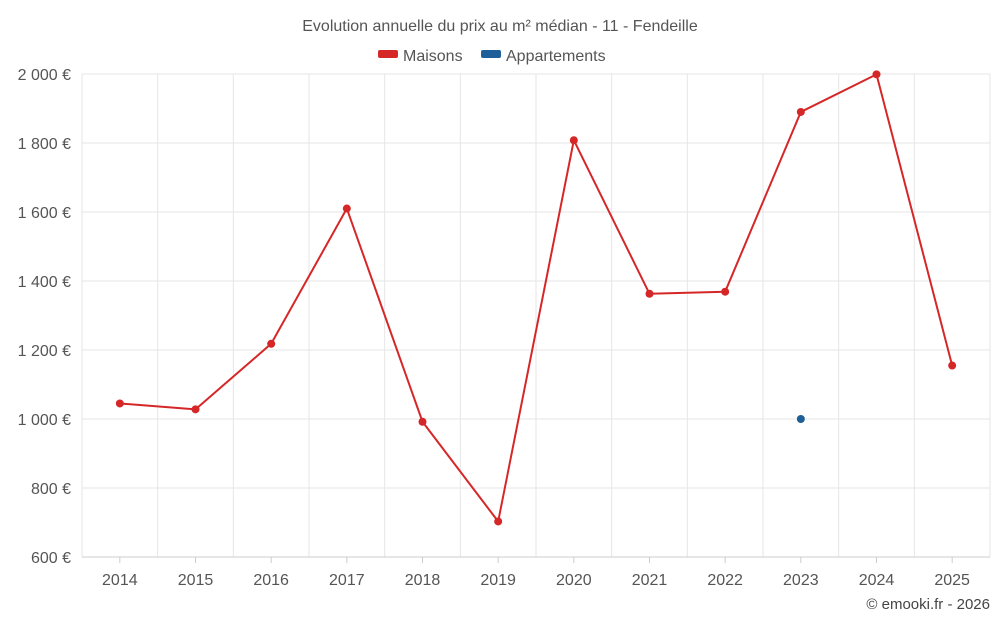 This screenshot has height=625, width=1000. What do you see at coordinates (800, 111) in the screenshot?
I see `data-point-maisons-2023` at bounding box center [800, 111].